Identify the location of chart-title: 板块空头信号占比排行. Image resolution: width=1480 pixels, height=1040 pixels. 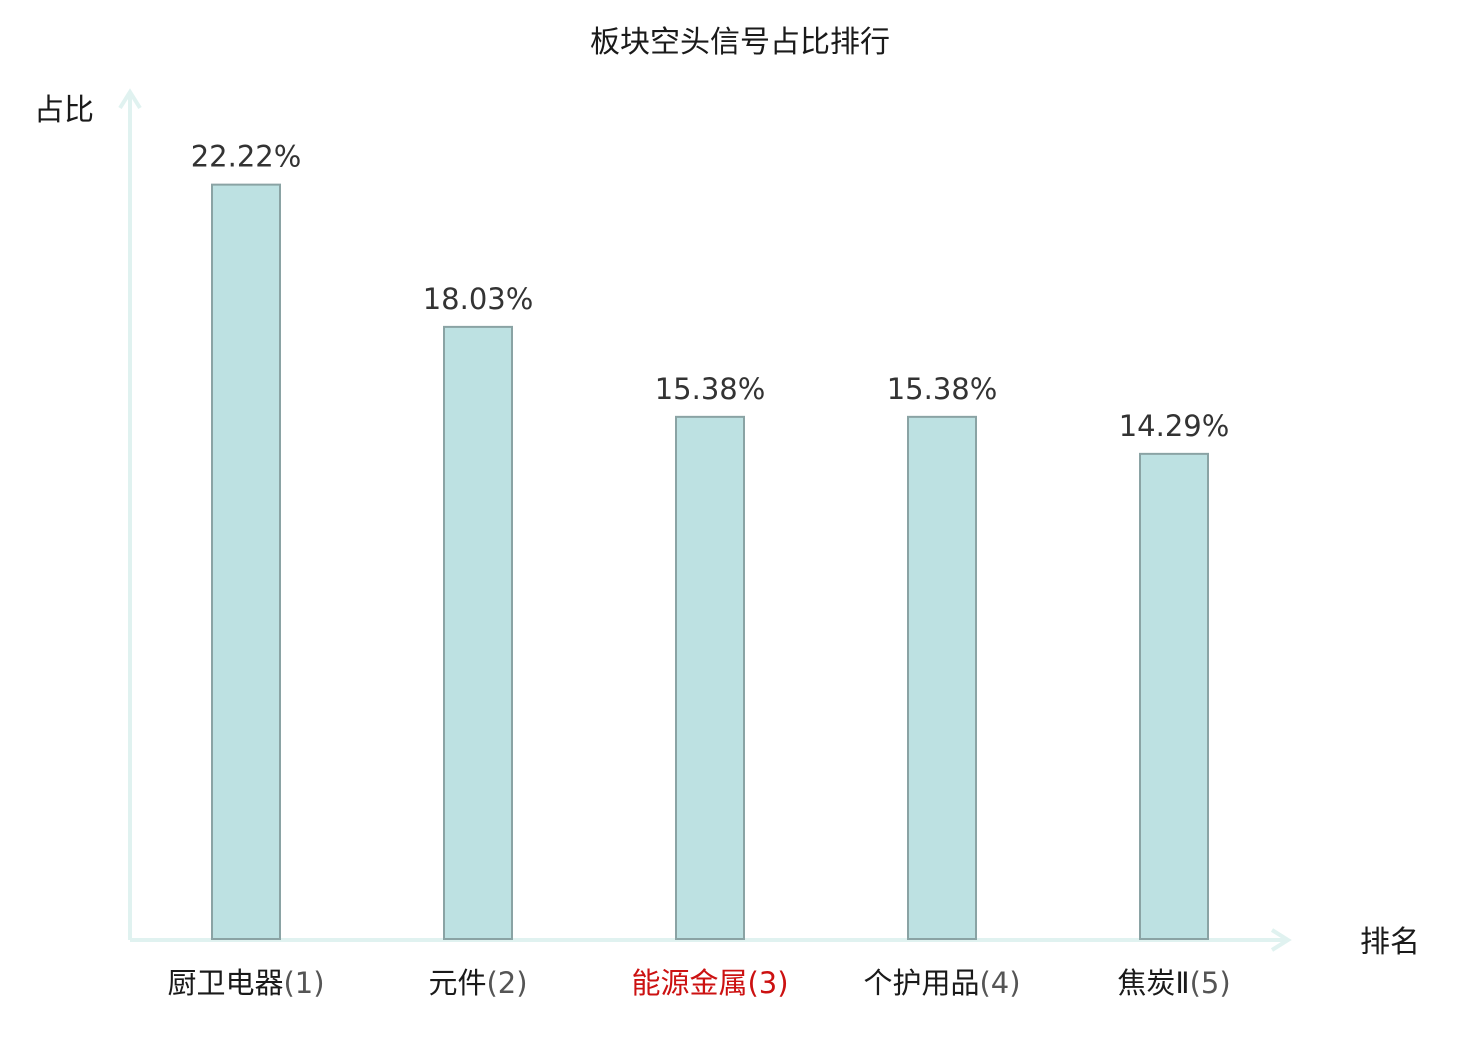
(740, 42).